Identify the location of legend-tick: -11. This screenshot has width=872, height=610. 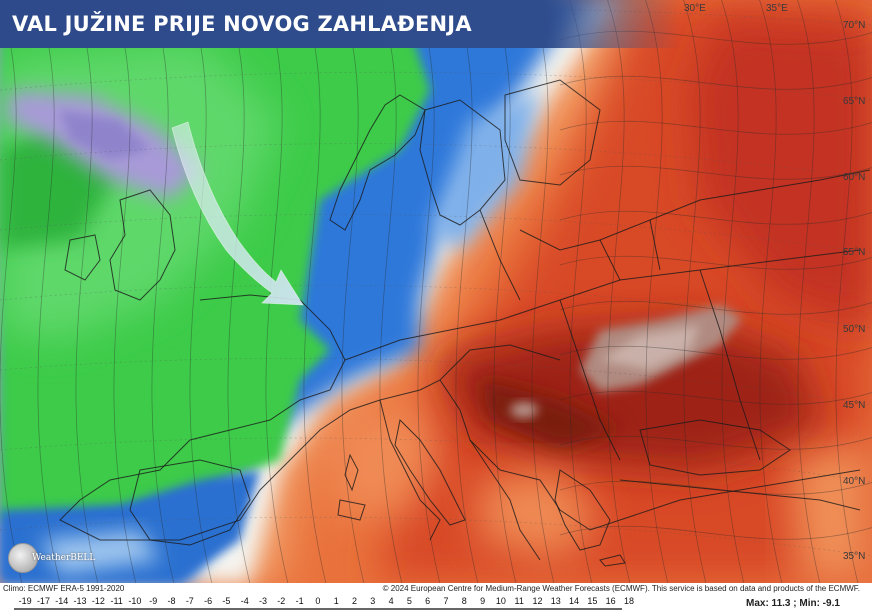
(116, 601).